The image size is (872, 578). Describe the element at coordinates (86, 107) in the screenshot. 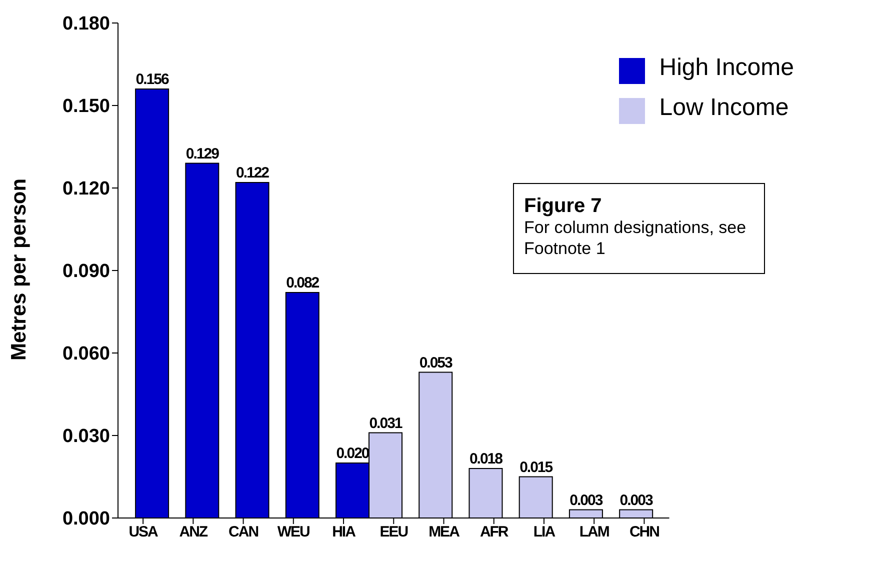

I see `y-tick-label: 0.150` at that location.